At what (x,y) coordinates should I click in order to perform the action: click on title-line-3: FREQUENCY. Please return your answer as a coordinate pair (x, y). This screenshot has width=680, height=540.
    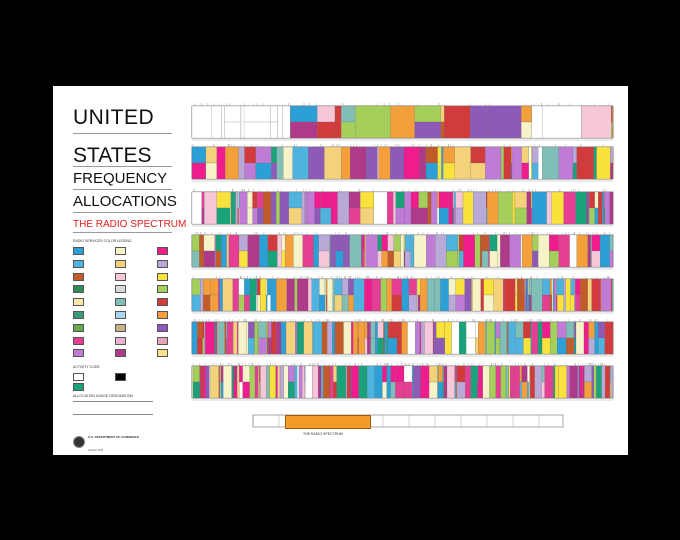
    Looking at the image, I should click on (120, 178).